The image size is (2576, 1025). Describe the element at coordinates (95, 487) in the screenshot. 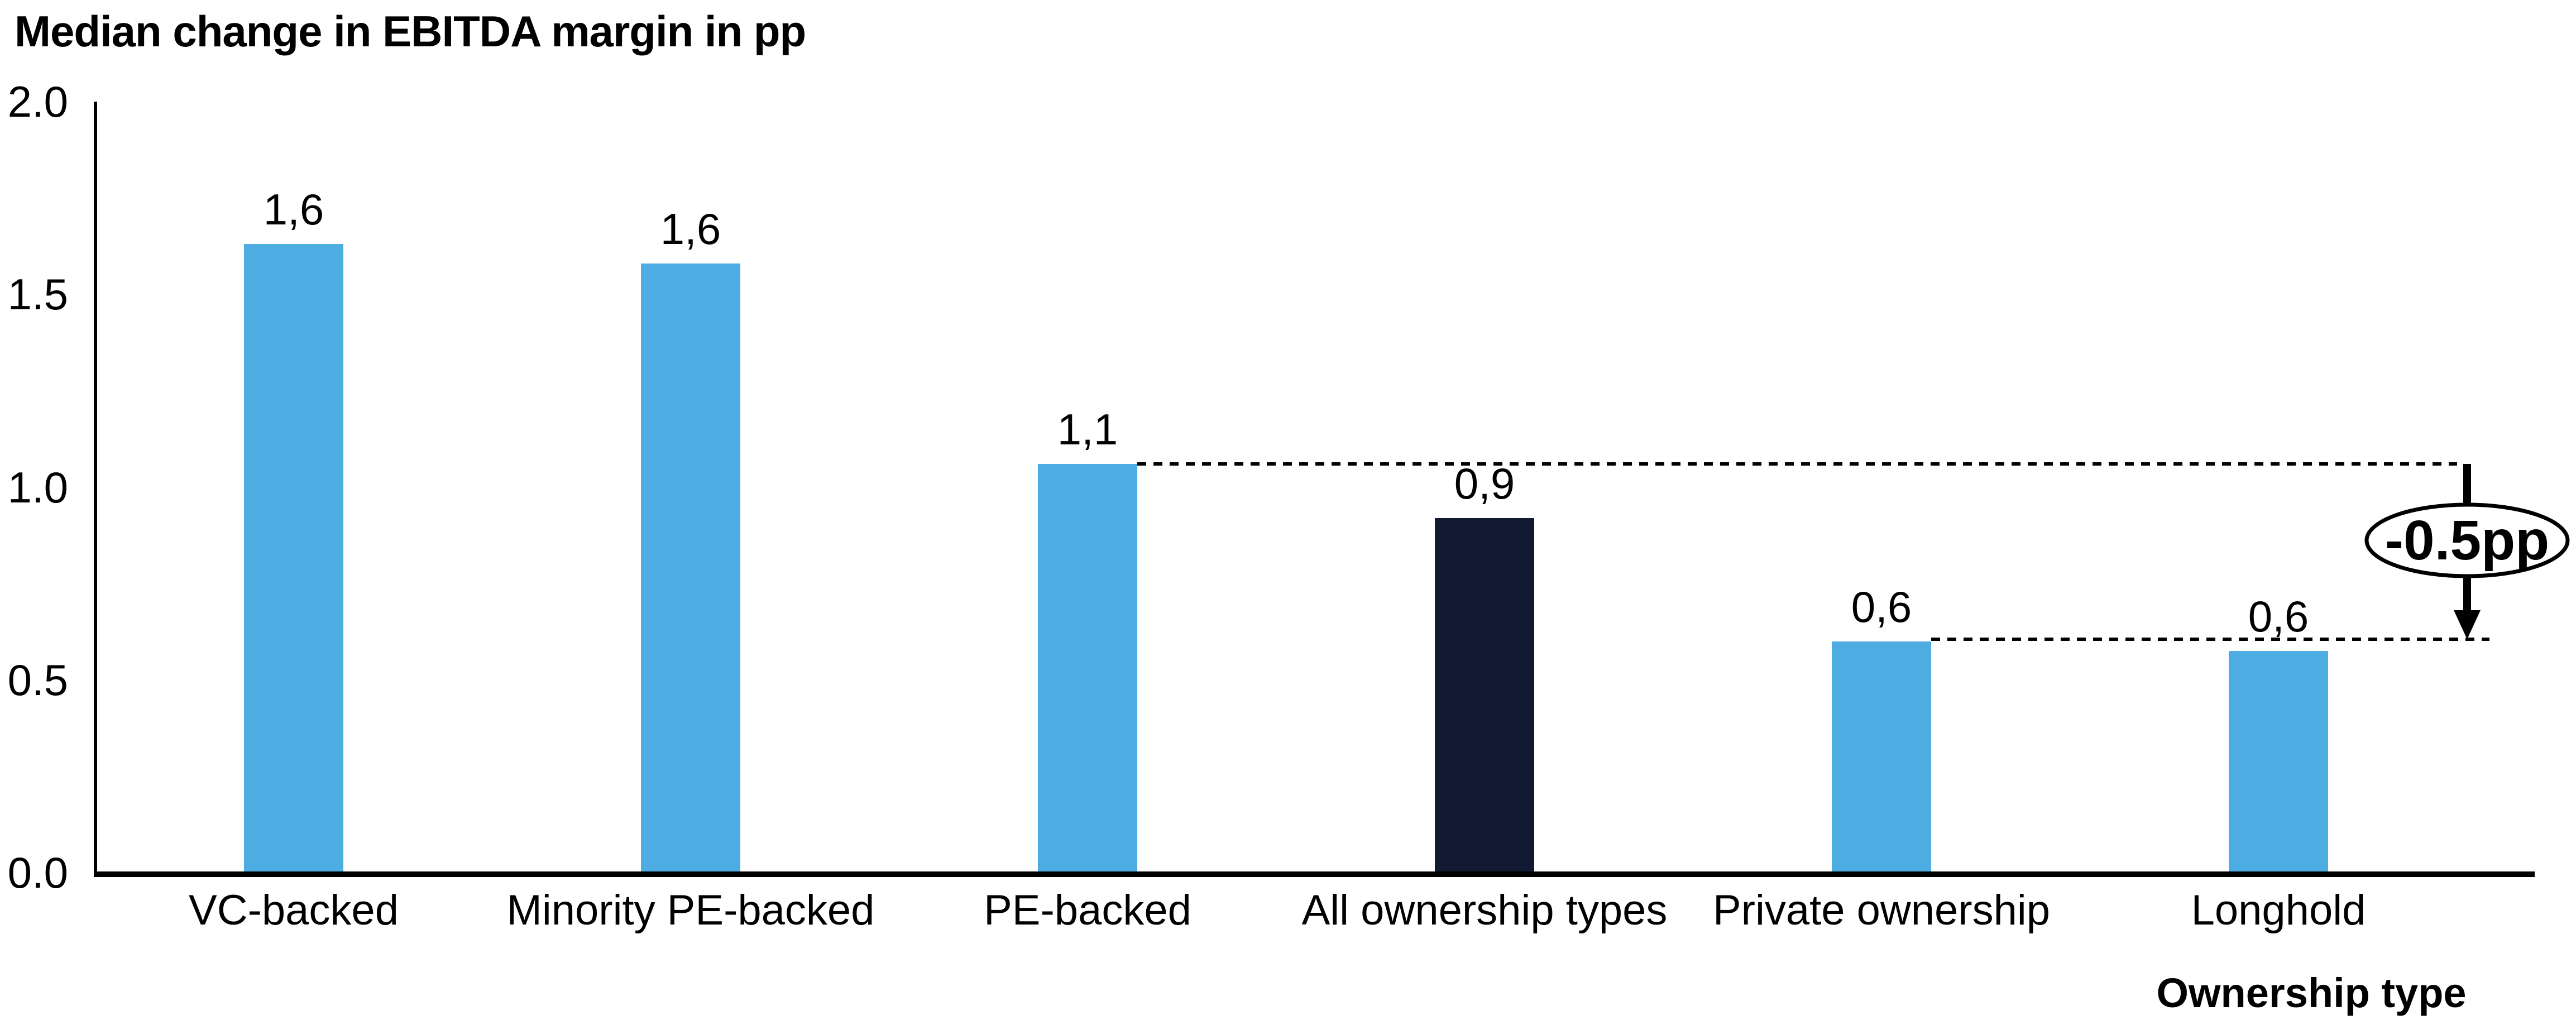

I see `y-axis-line` at that location.